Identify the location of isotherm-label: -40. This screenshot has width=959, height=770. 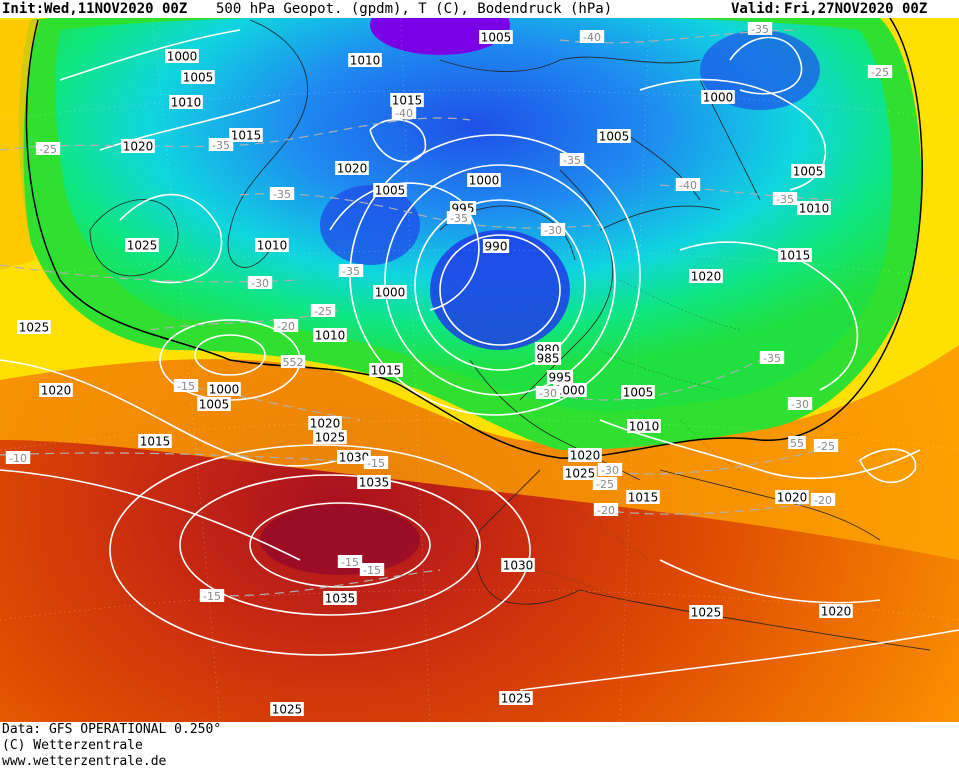
(688, 185).